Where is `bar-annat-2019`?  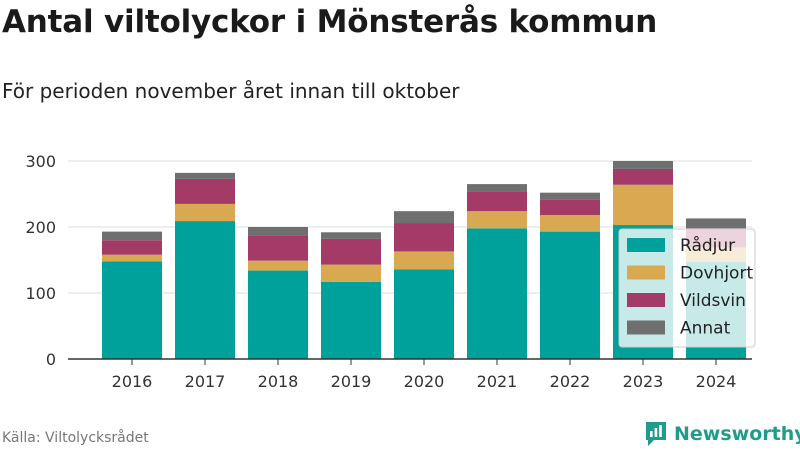
bar-annat-2019 is located at coordinates (351, 235).